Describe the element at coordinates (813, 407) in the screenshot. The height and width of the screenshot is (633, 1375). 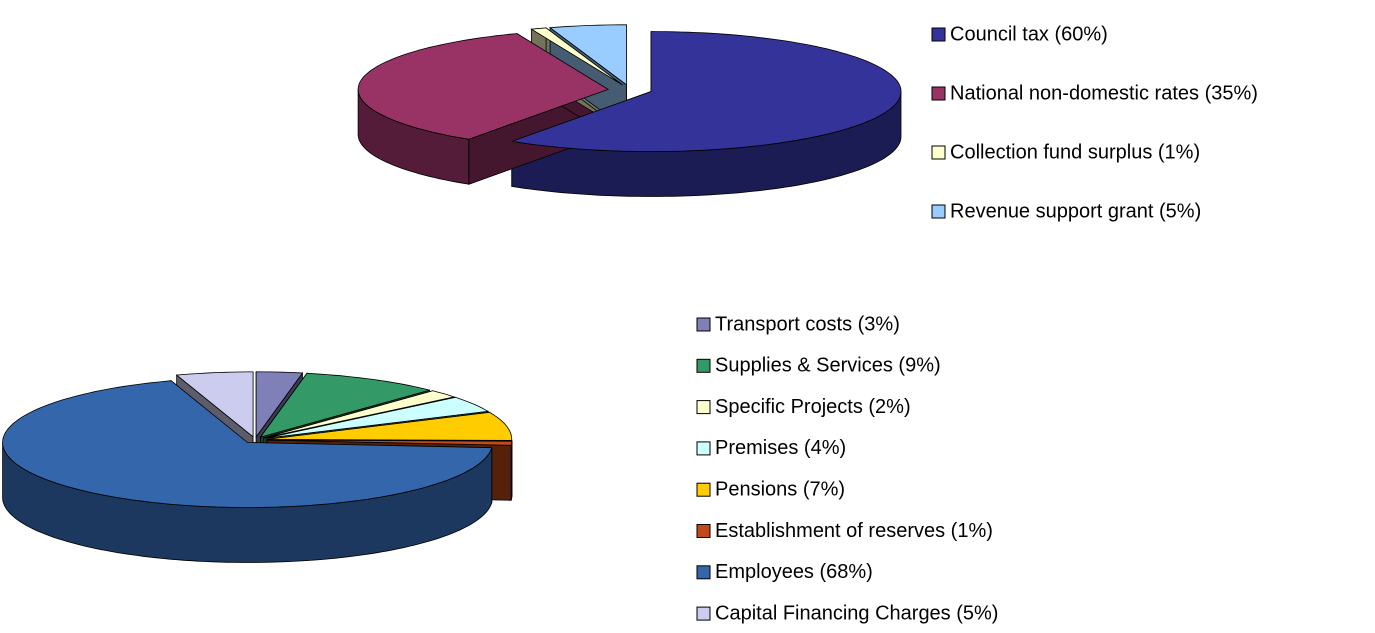
I see `legend-label: Specific Projects (2%)` at that location.